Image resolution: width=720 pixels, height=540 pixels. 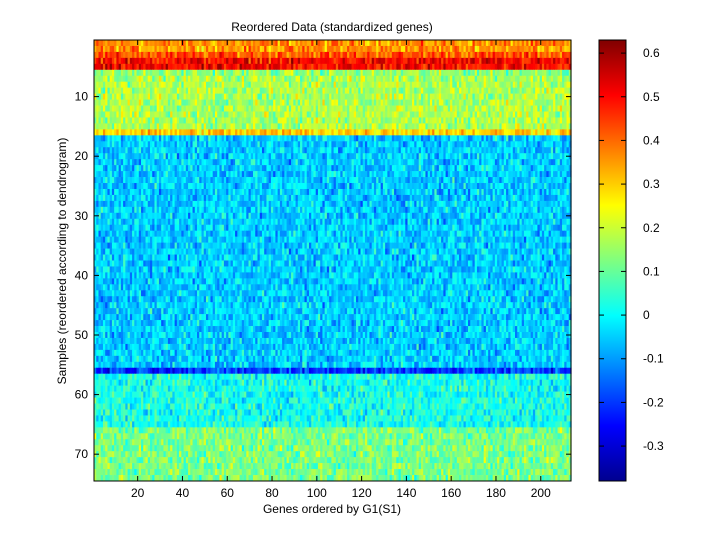 What do you see at coordinates (333, 138) in the screenshot?
I see `heatmap-row` at bounding box center [333, 138].